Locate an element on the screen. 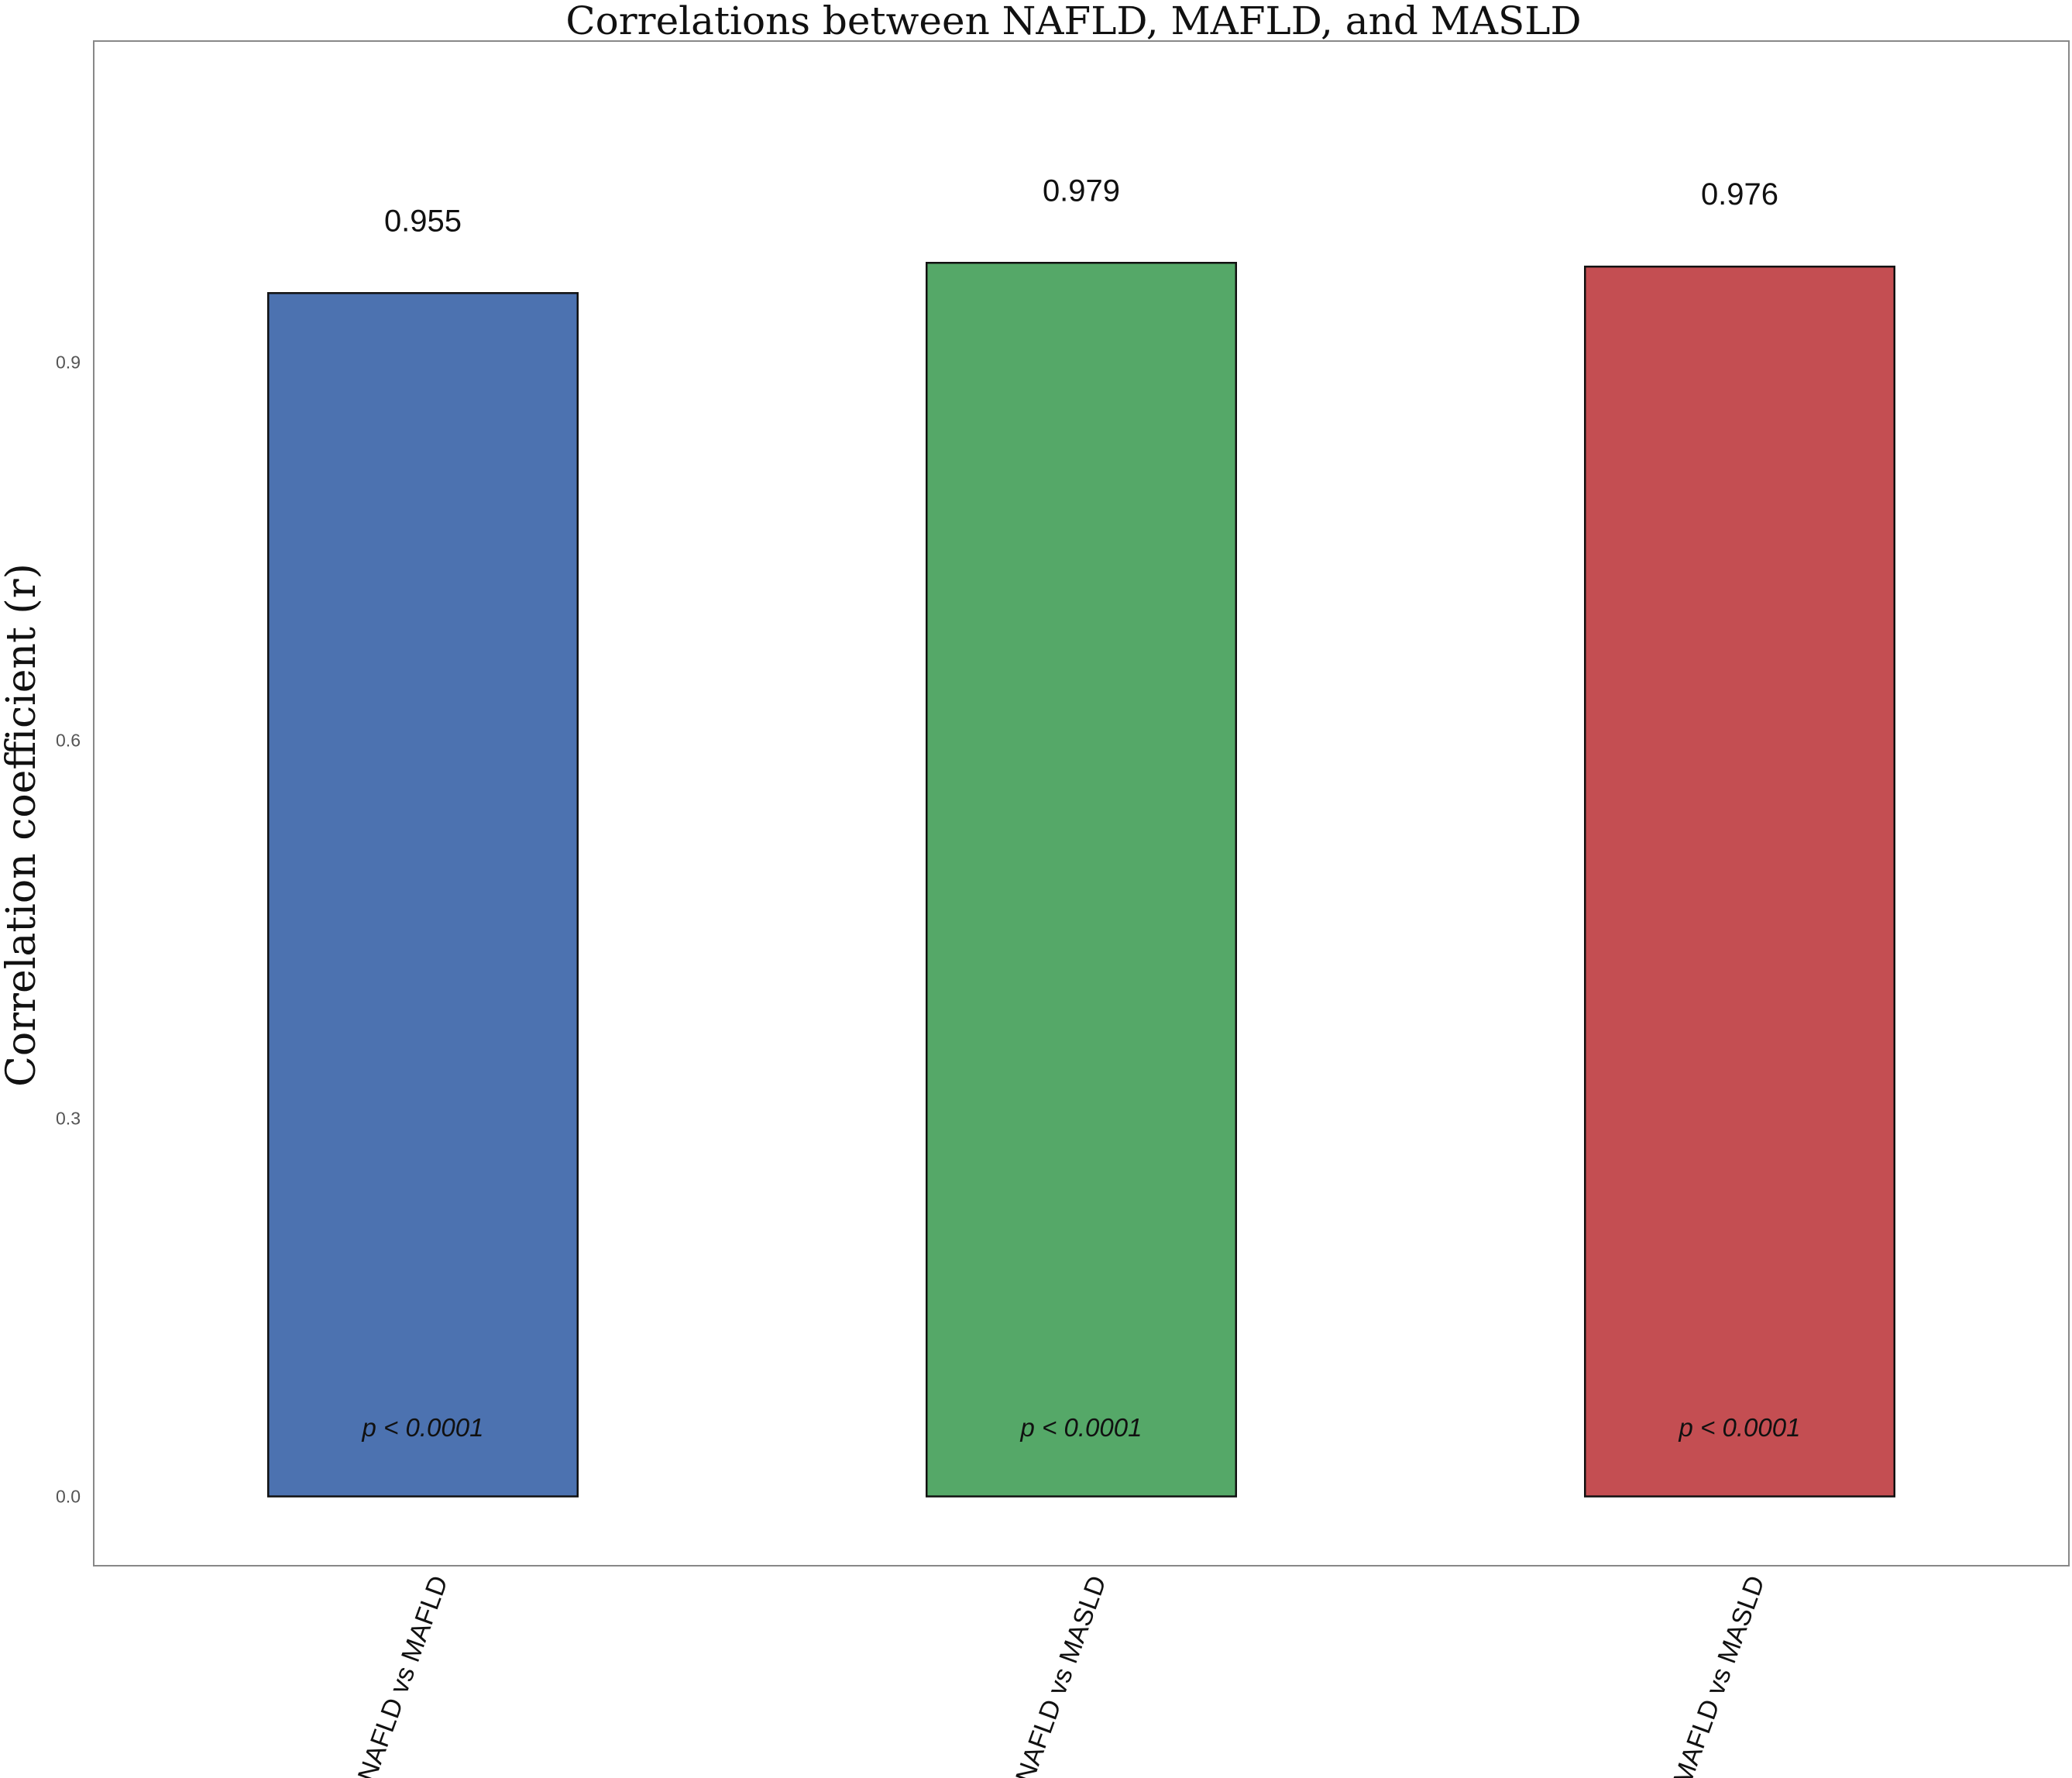 This screenshot has height=1778, width=2072. value-labels: 0.955 0.979 0.976 is located at coordinates (1081, 206).